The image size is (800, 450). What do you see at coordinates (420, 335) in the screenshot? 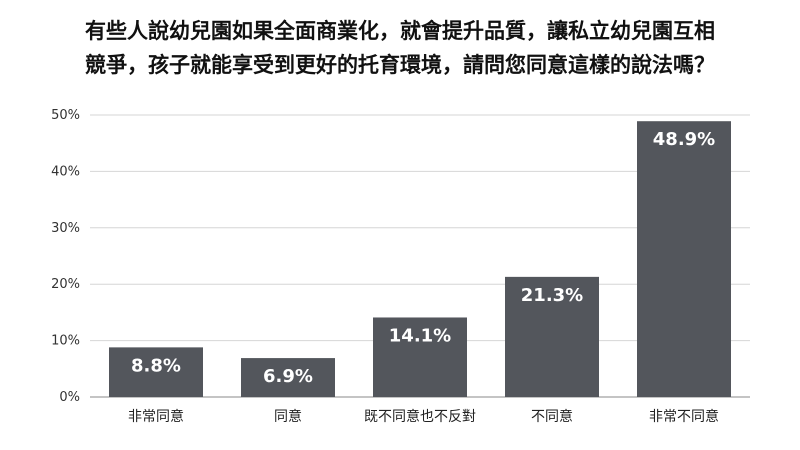
I see `data-label: 14.1%` at bounding box center [420, 335].